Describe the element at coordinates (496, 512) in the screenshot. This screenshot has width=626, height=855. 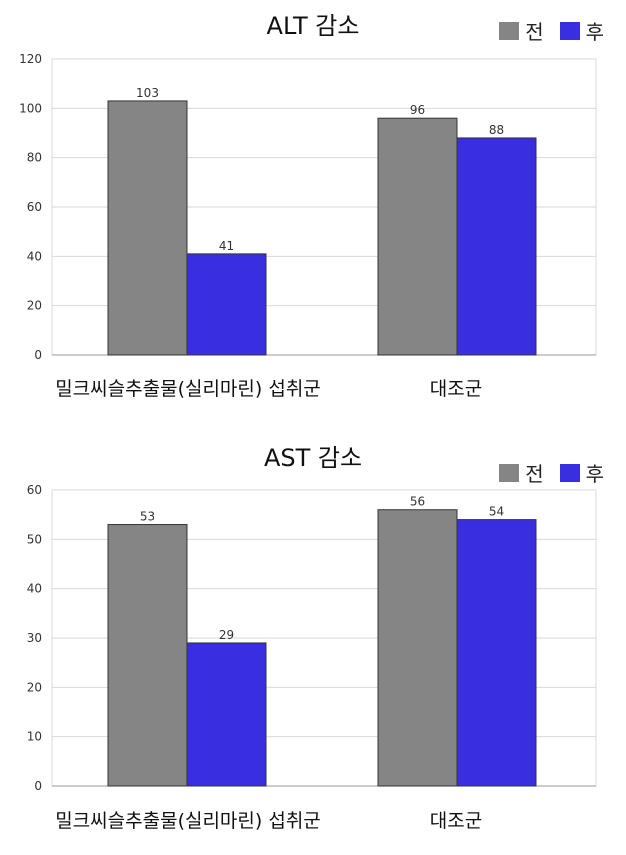
I see `data-label: 54` at that location.